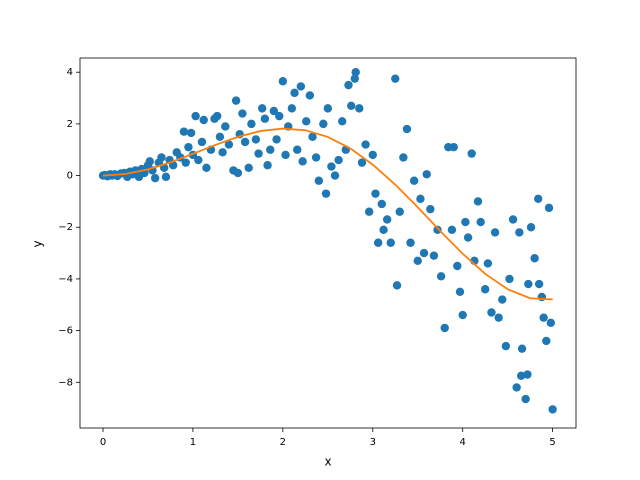 The image size is (640, 480). Describe the element at coordinates (65, 331) in the screenshot. I see `y-tick-label: −6` at that location.